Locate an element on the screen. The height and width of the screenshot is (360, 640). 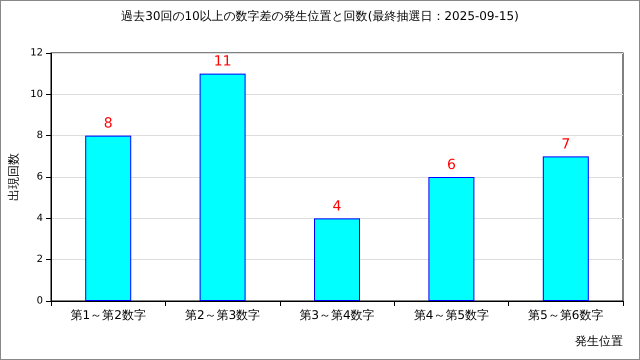
y-axis-title: 出現回数 is located at coordinates (13, 177).